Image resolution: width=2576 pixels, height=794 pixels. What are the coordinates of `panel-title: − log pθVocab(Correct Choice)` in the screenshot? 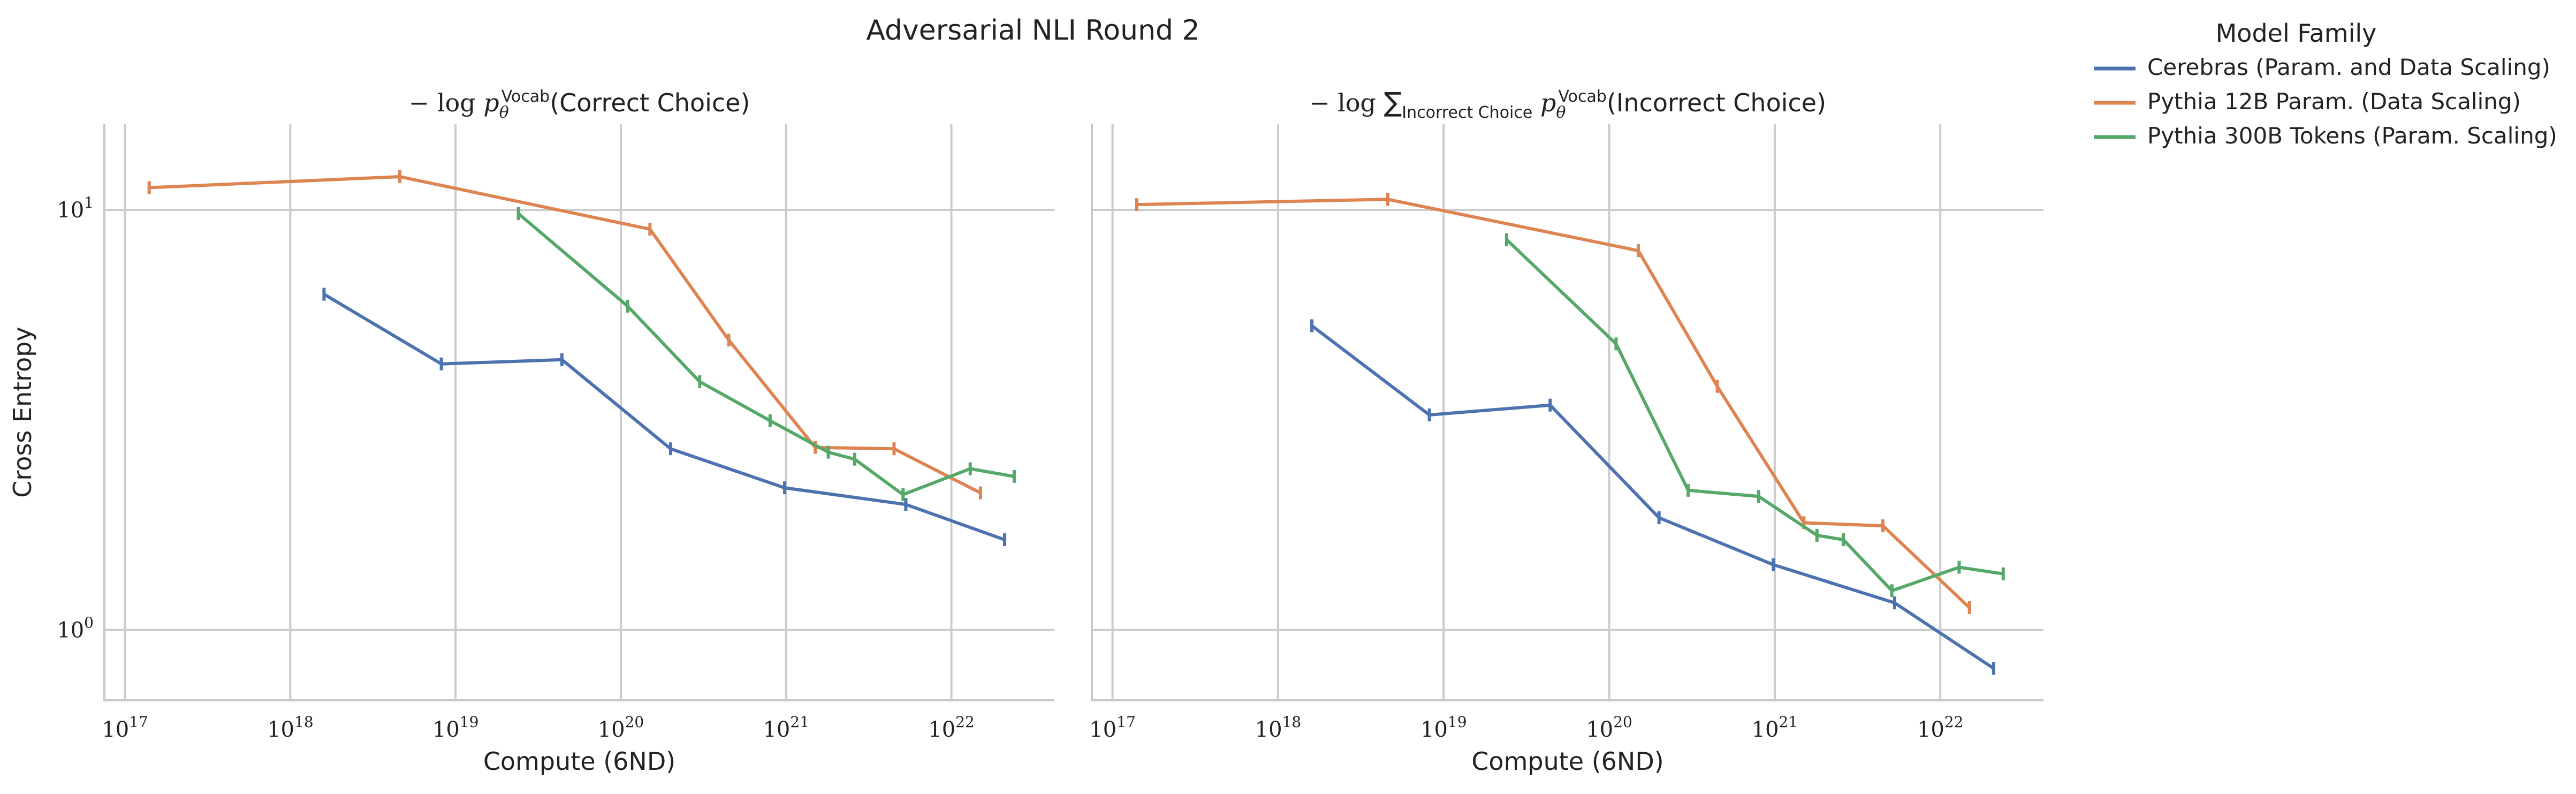 It's located at (579, 104).